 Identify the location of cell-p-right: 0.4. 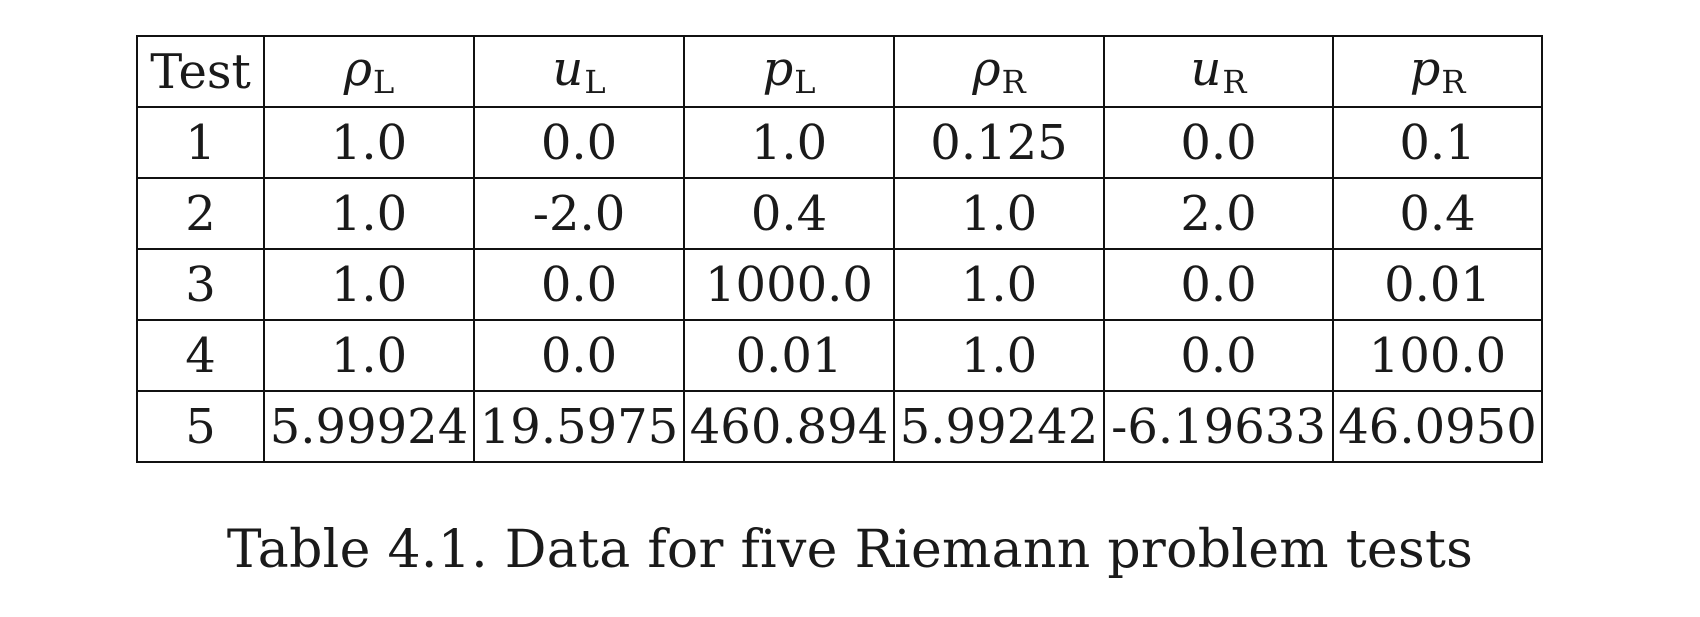
(1437, 213).